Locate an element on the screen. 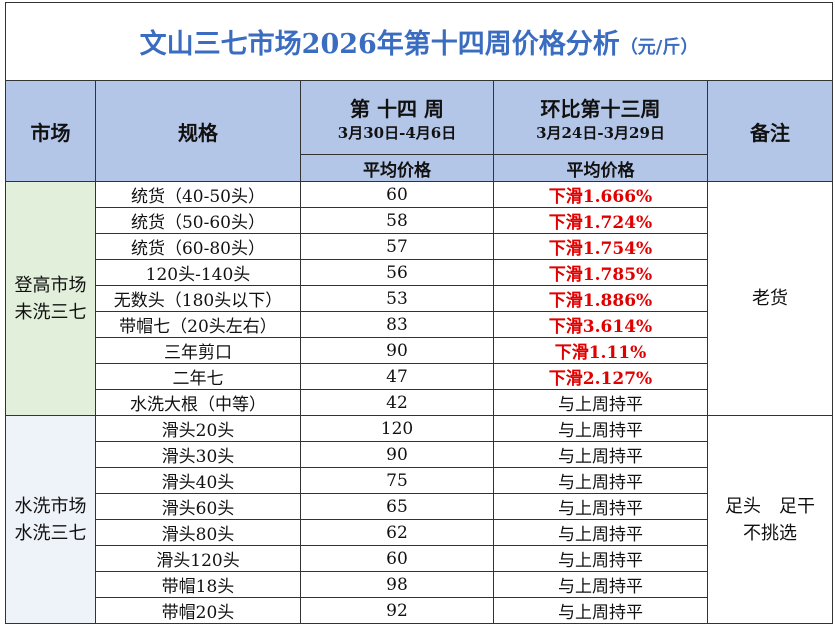  data-row: 水洗大根（中等） 42 与上周持平 is located at coordinates (419, 402).